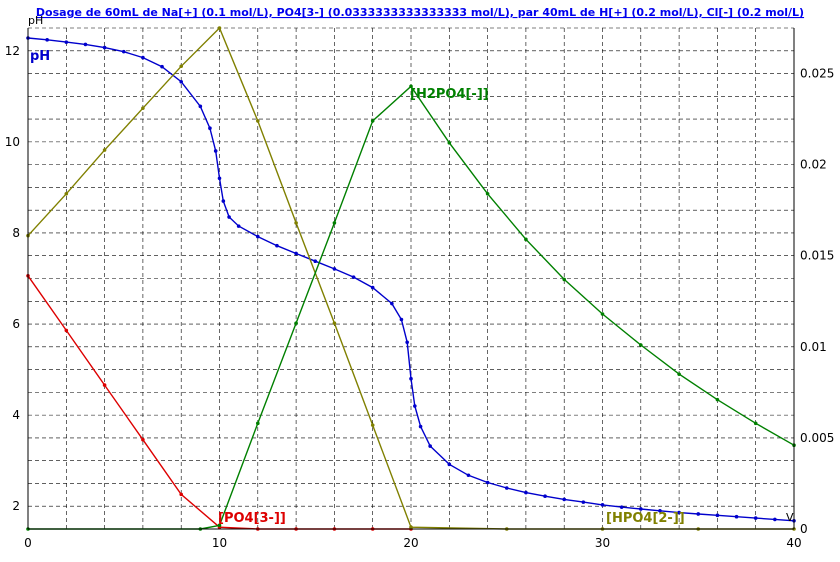 The image size is (840, 562). What do you see at coordinates (12, 142) in the screenshot?
I see `y-left-tick-label: 10` at bounding box center [12, 142].